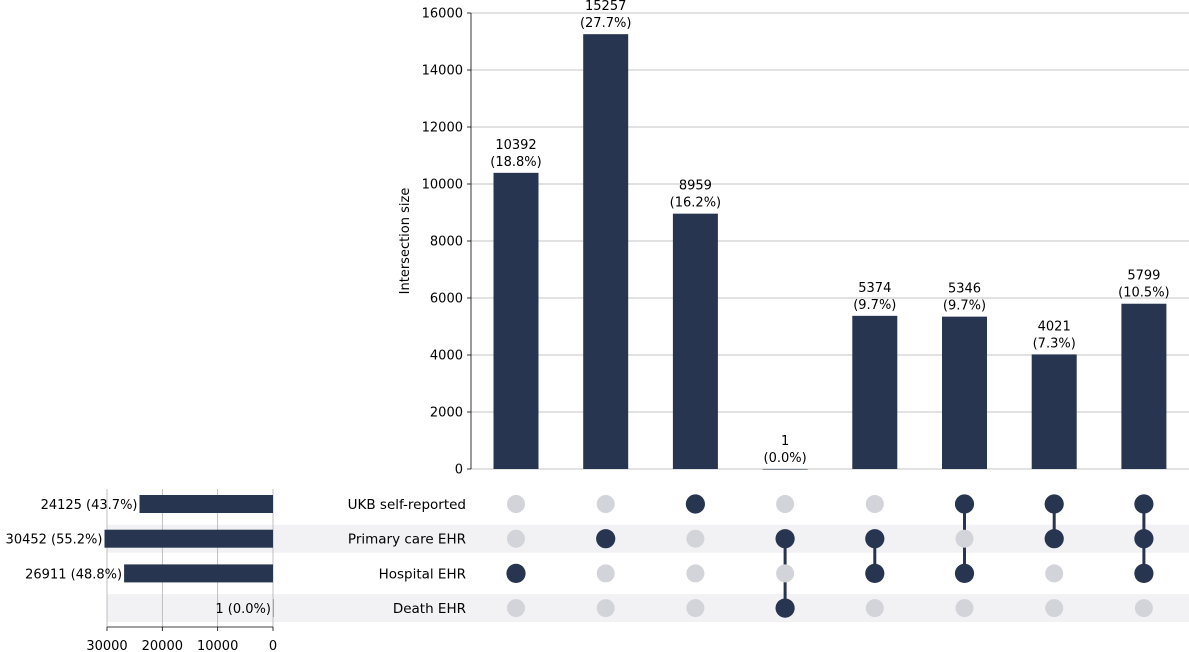 The image size is (1189, 652). I want to click on matrix-row-stripes, so click(648, 573).